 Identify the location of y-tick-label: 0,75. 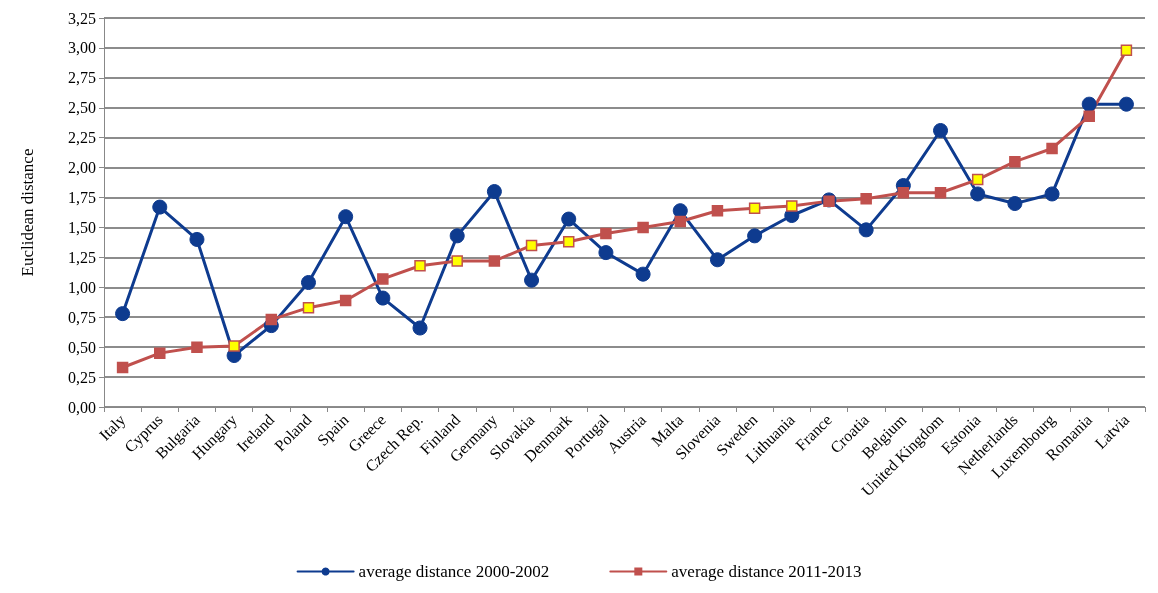
(82, 317).